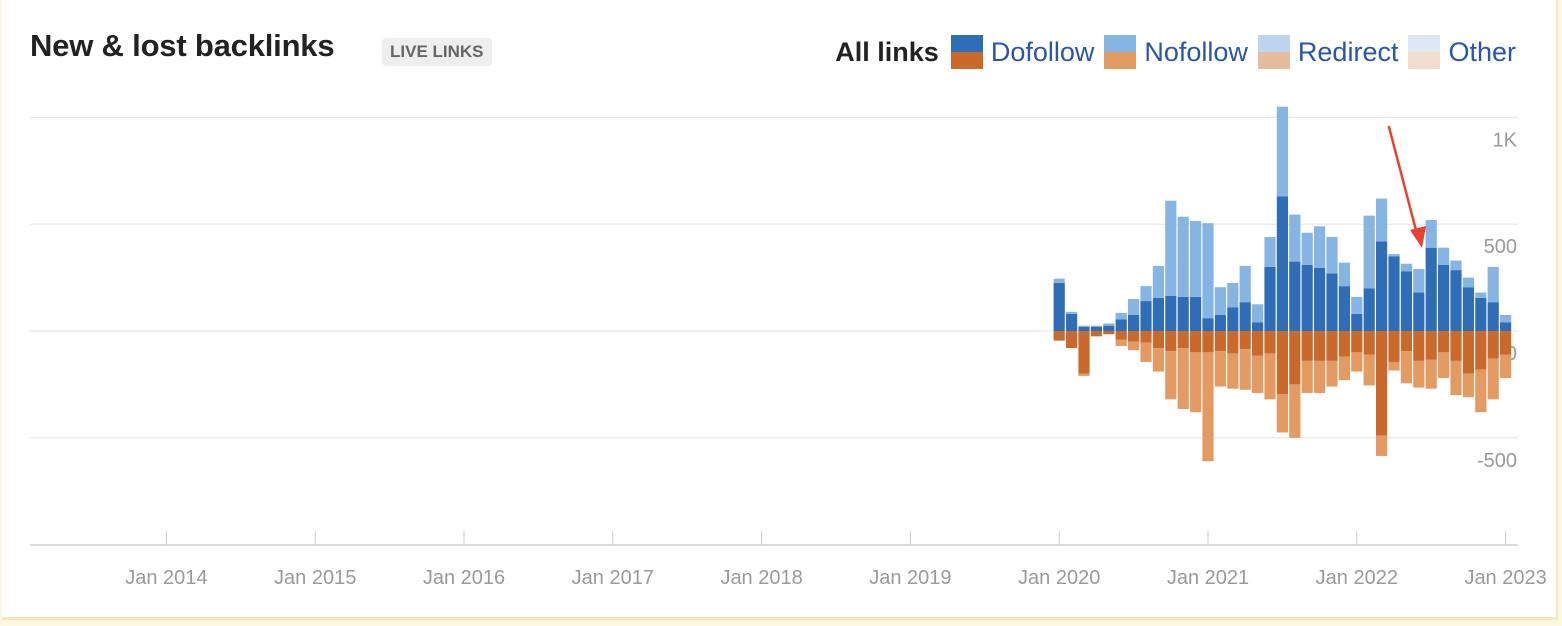  I want to click on legend-label-dofollow: Dofollow, so click(1042, 51).